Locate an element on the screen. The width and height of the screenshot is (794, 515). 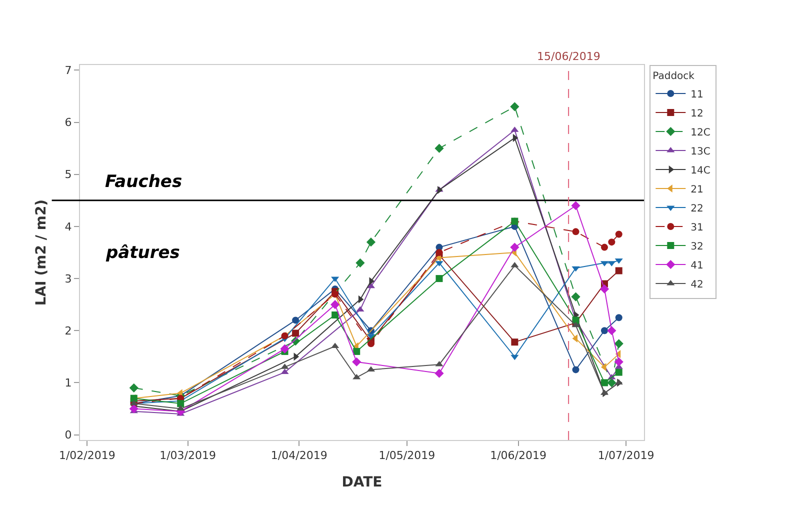
legend-label: 31 is located at coordinates (697, 228).